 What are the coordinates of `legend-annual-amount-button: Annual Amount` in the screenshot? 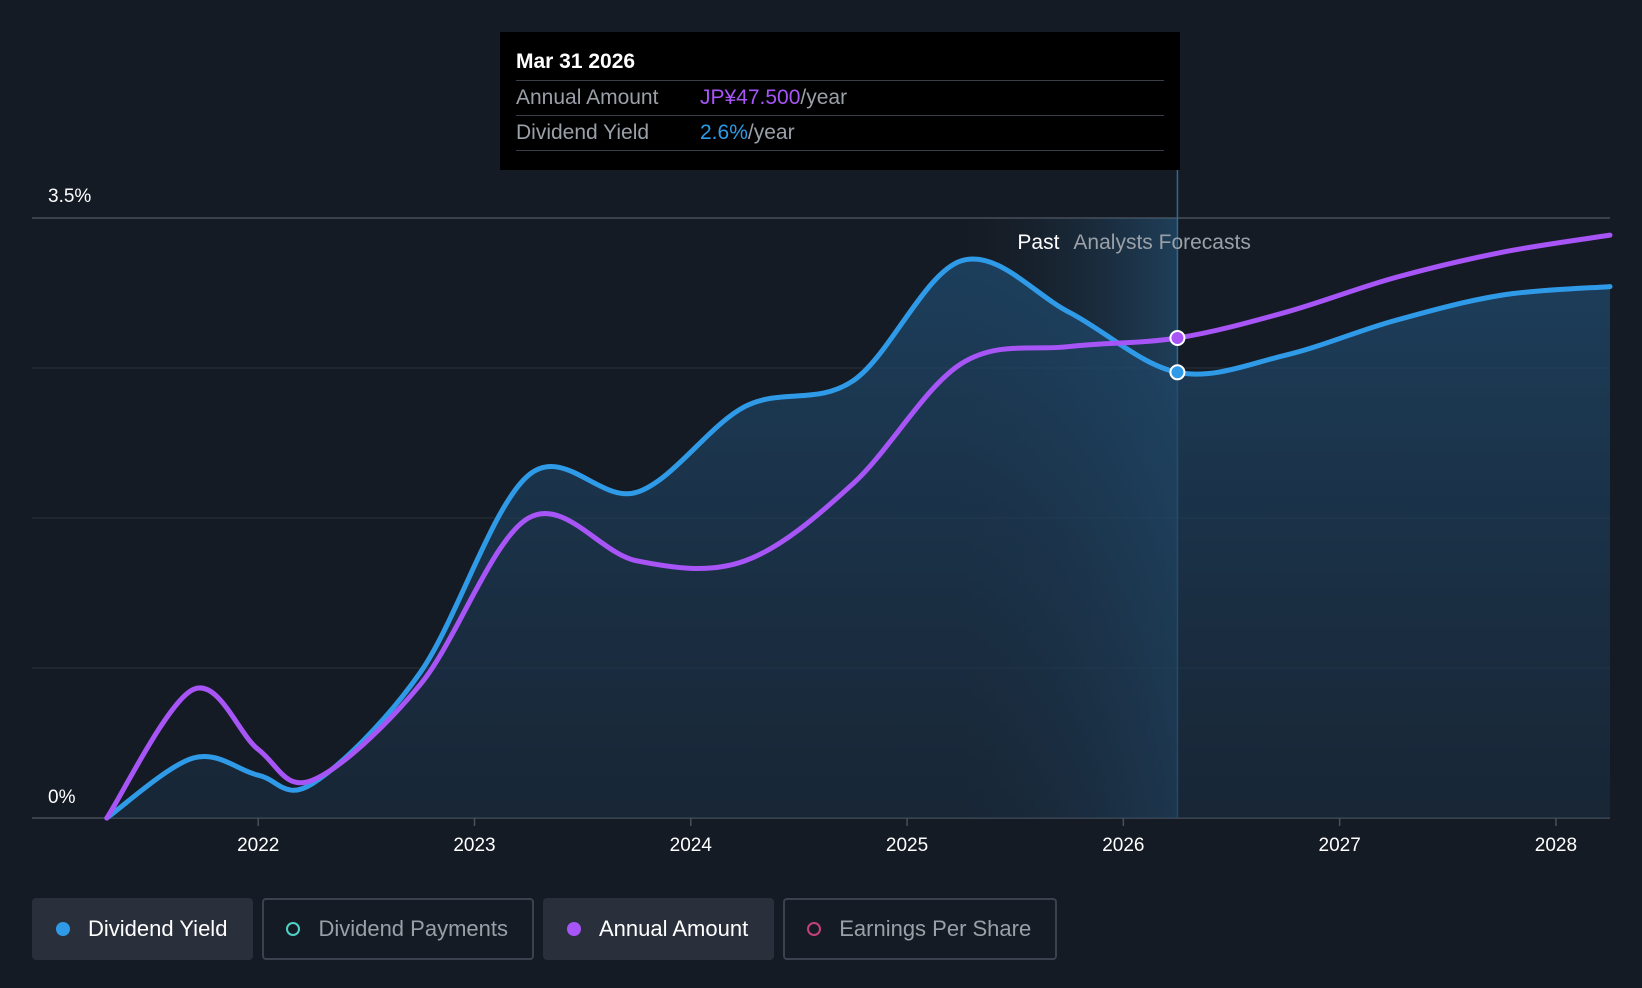 It's located at (658, 929).